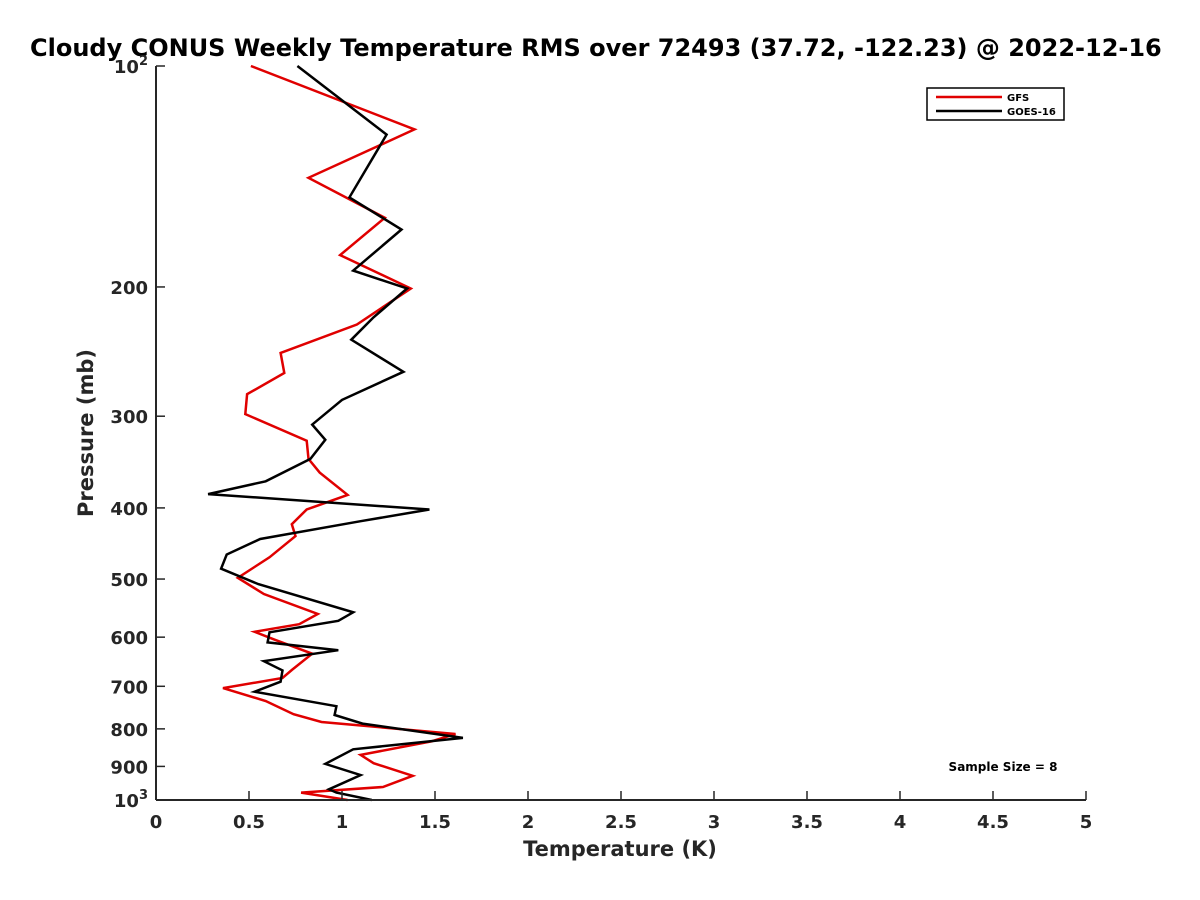 The height and width of the screenshot is (900, 1200). Describe the element at coordinates (435, 822) in the screenshot. I see `x-tick-label: 1.5` at that location.